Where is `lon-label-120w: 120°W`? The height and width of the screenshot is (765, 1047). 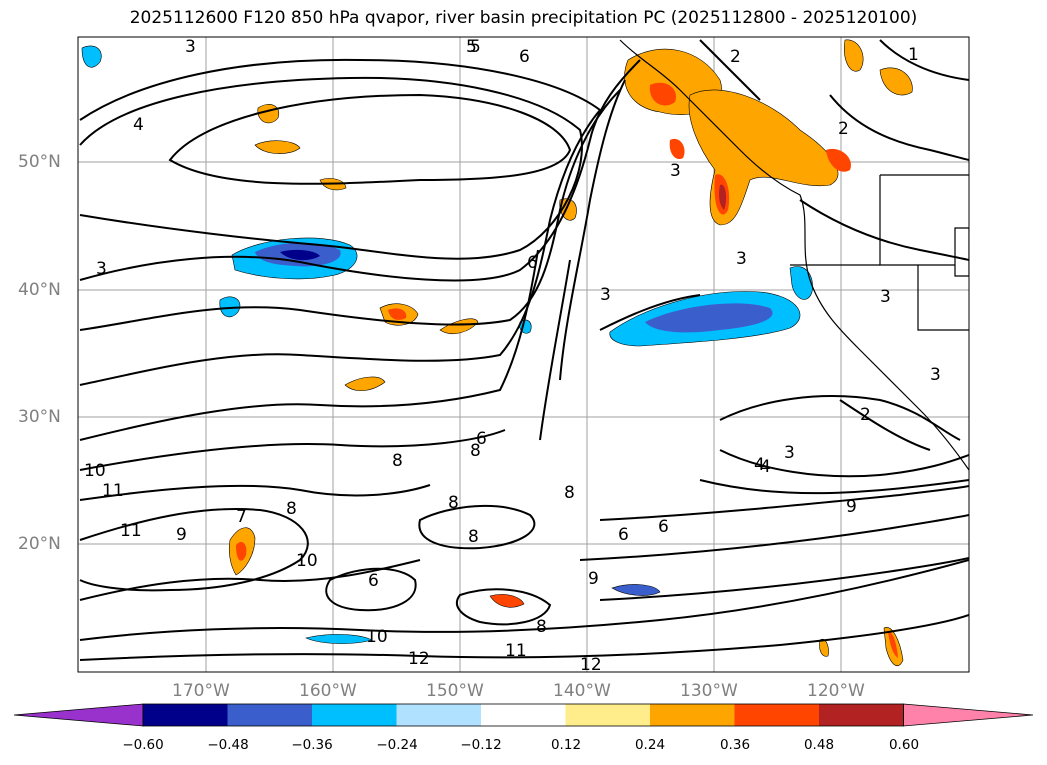
lon-label-120w: 120°W is located at coordinates (836, 691).